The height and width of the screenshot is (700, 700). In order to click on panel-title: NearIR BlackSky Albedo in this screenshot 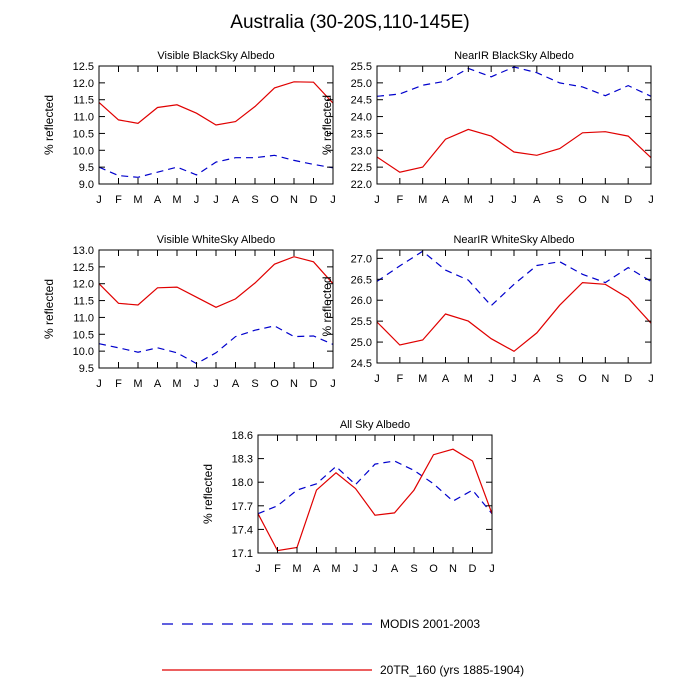, I will do `click(514, 56)`.